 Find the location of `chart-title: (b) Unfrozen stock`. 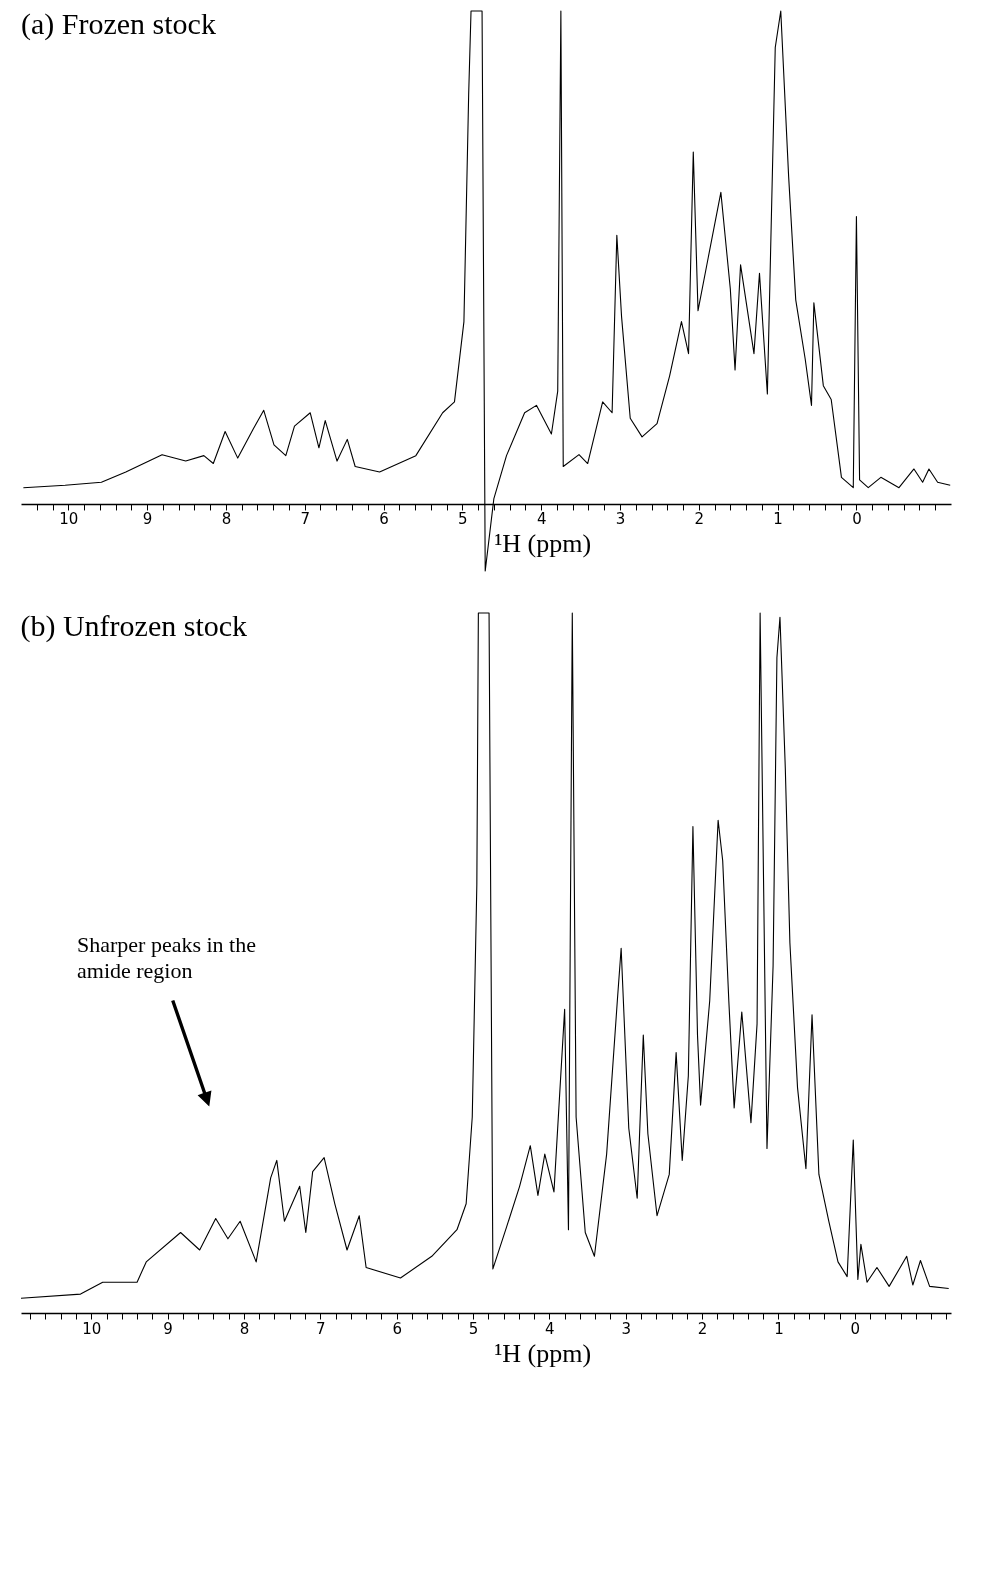

chart-title: (b) Unfrozen stock is located at coordinates (134, 626).